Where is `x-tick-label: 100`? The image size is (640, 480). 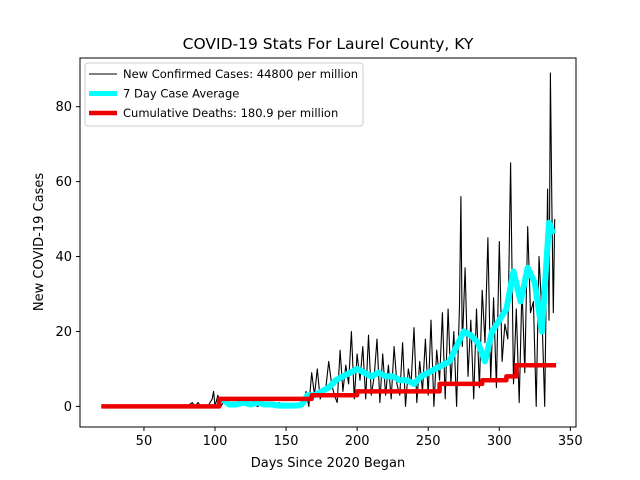
x-tick-label: 100 is located at coordinates (215, 441).